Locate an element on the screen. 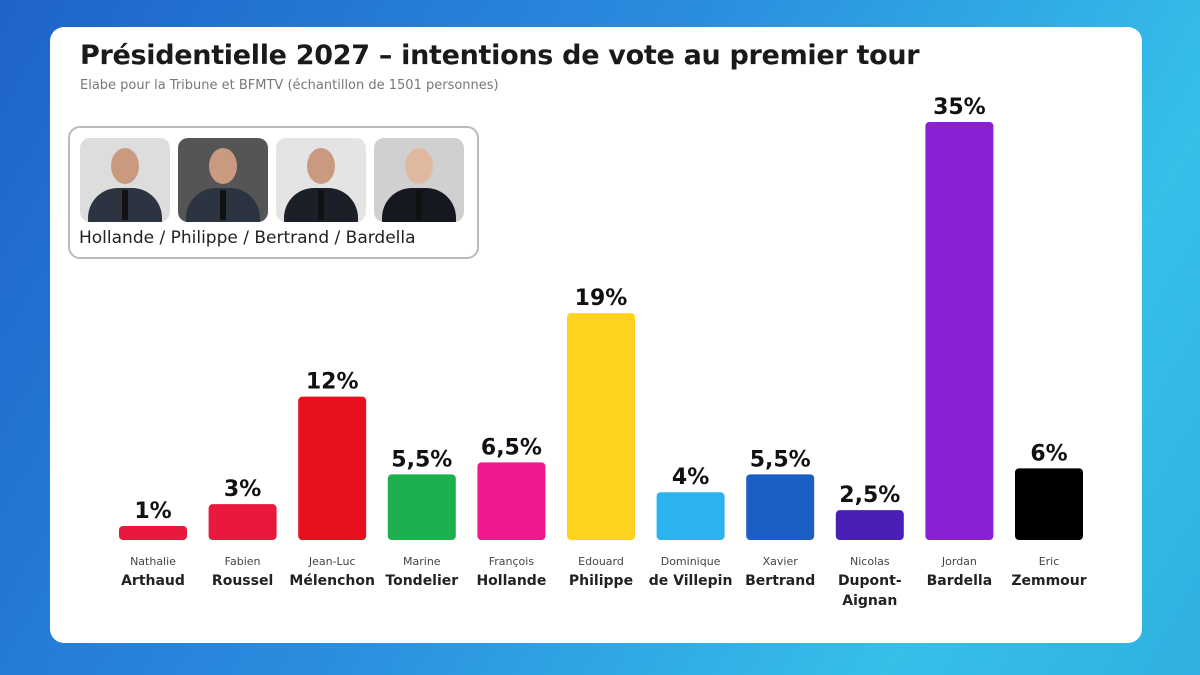 The image size is (1200, 675). portrait-photo-bertrand is located at coordinates (321, 180).